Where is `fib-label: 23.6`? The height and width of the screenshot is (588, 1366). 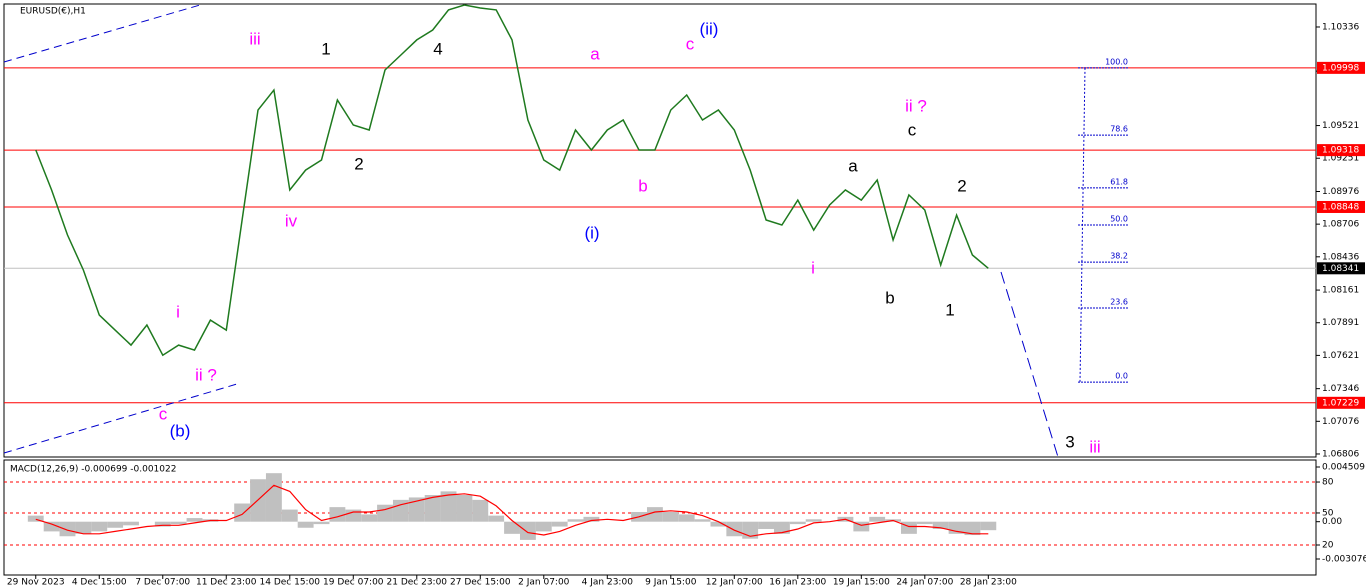 fib-label: 23.6 is located at coordinates (1119, 301).